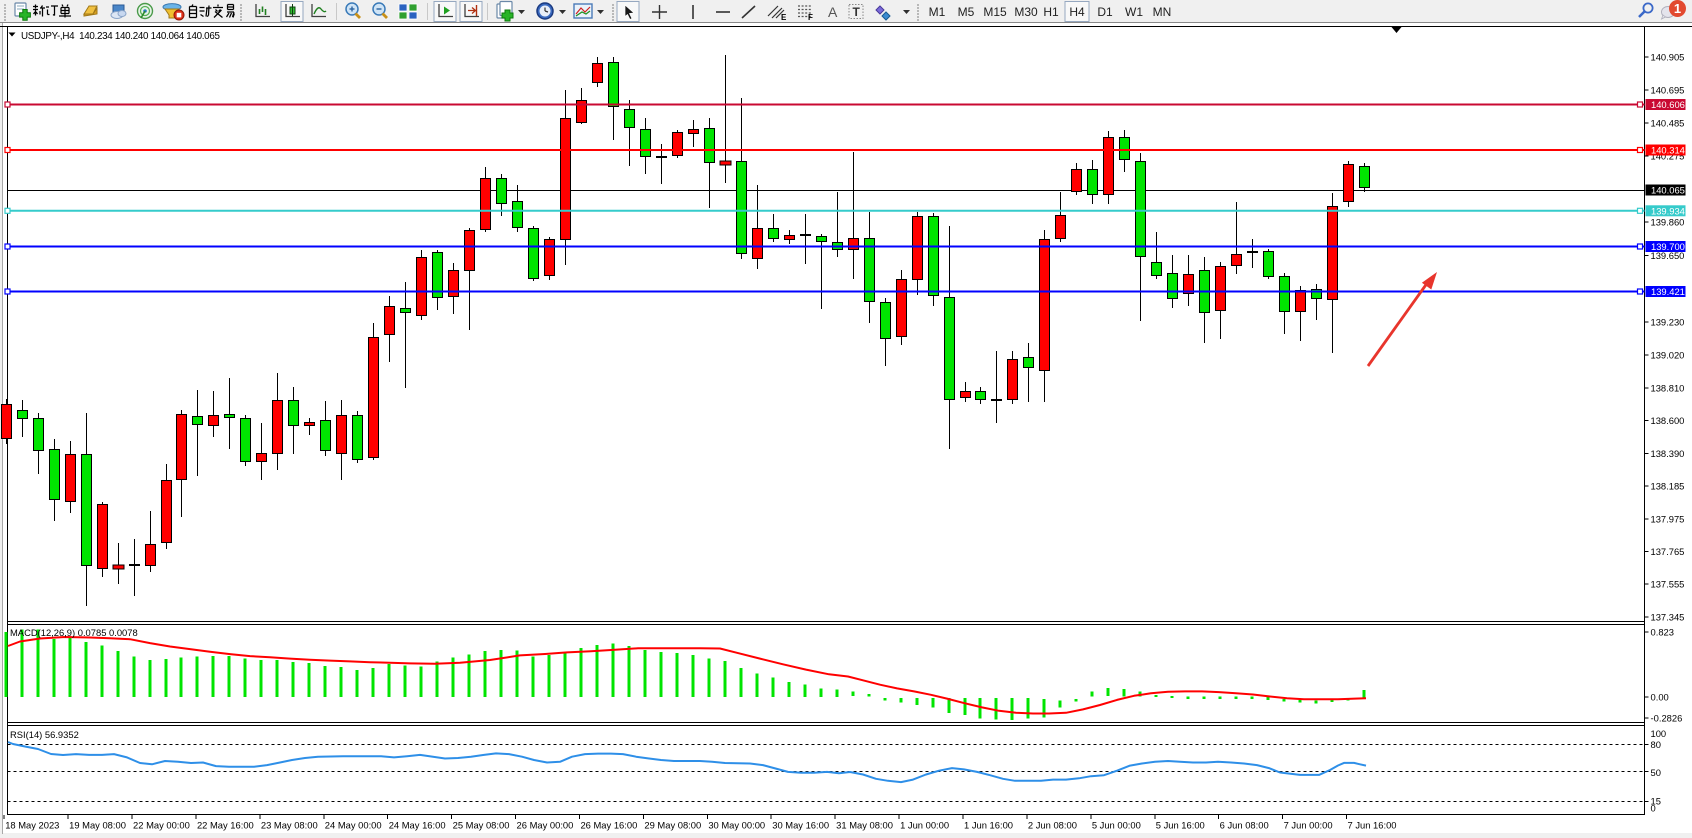 The image size is (1692, 838). I want to click on svg-text: 0.823, so click(1662, 632).